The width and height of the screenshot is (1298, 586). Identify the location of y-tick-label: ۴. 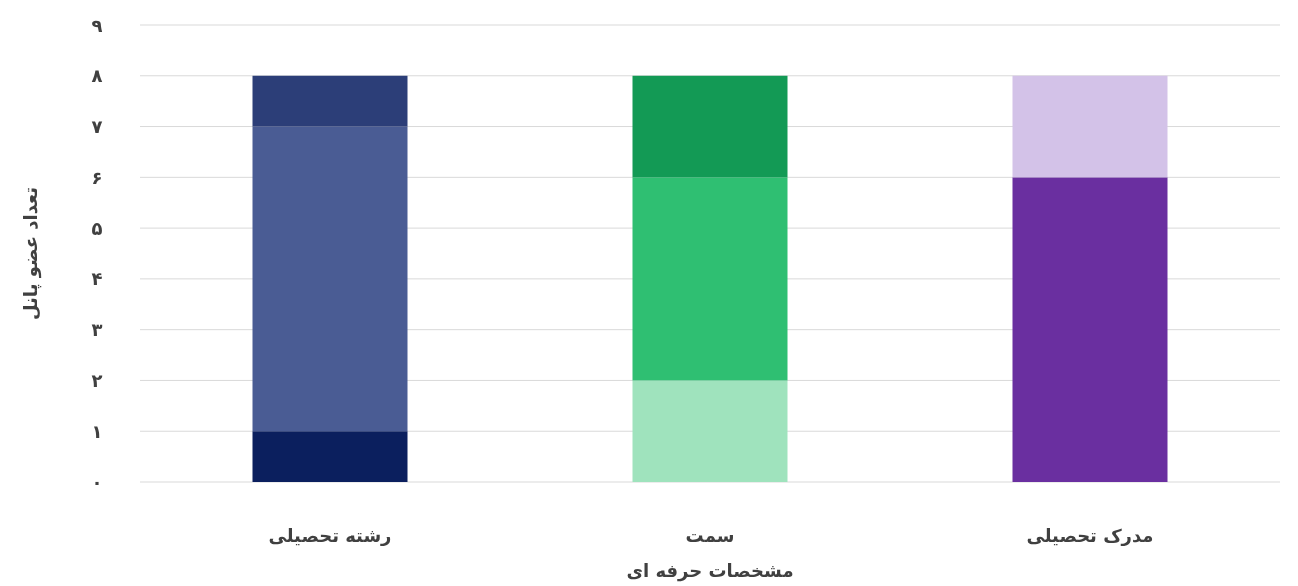
(97, 279).